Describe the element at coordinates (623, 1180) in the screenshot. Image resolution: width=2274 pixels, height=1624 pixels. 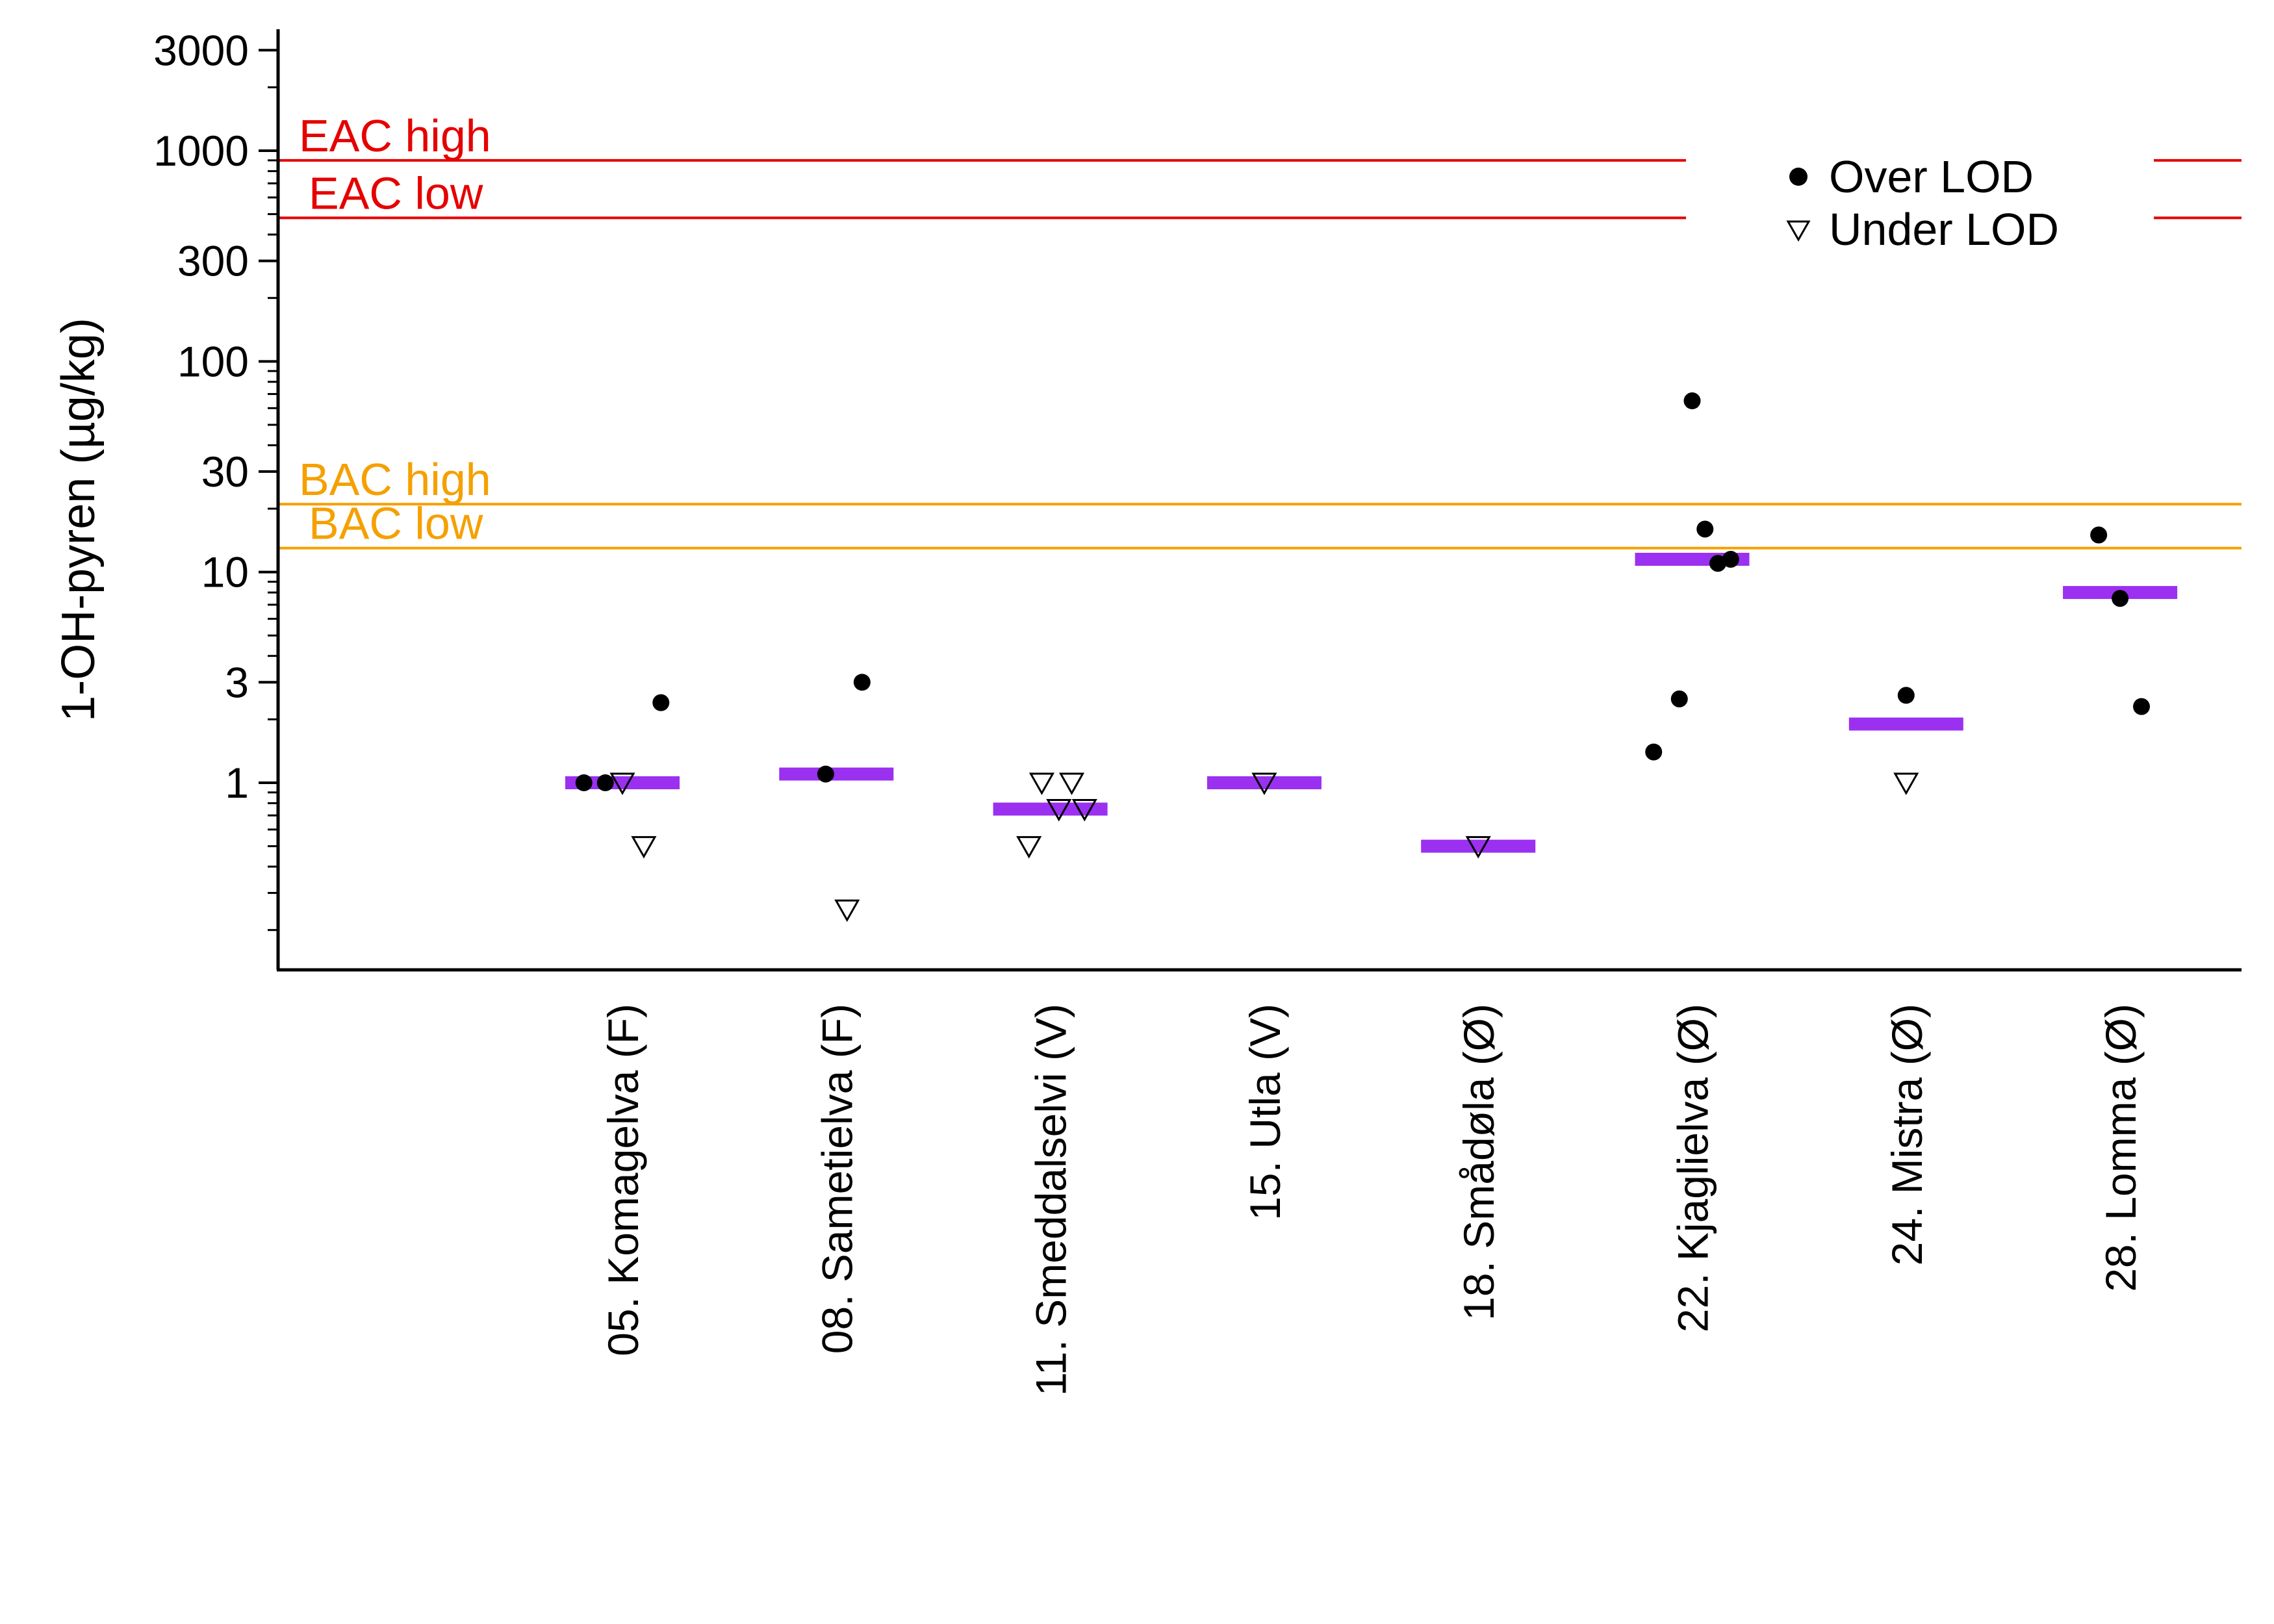
I see `x-category-label: 05. Komagelva (F)` at that location.